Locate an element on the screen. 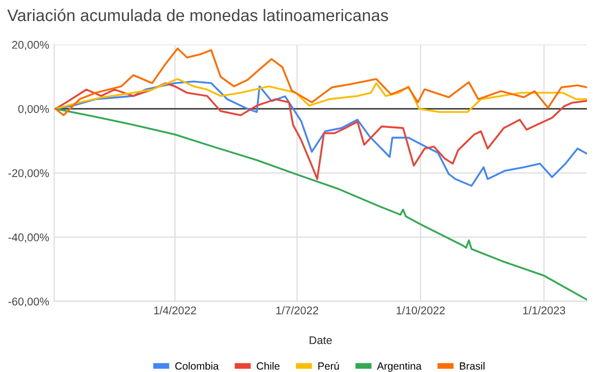 The image size is (602, 372). legend-label: Chile is located at coordinates (268, 366).